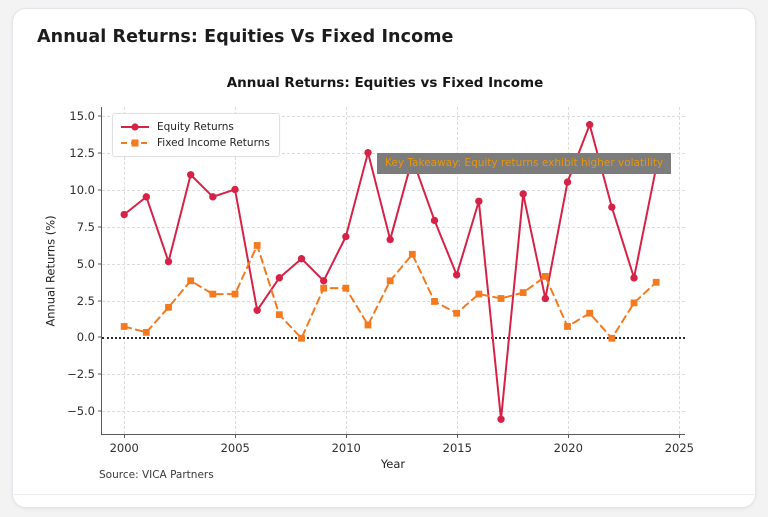  What do you see at coordinates (82, 115) in the screenshot?
I see `y-tick-label: 15.0` at bounding box center [82, 115].